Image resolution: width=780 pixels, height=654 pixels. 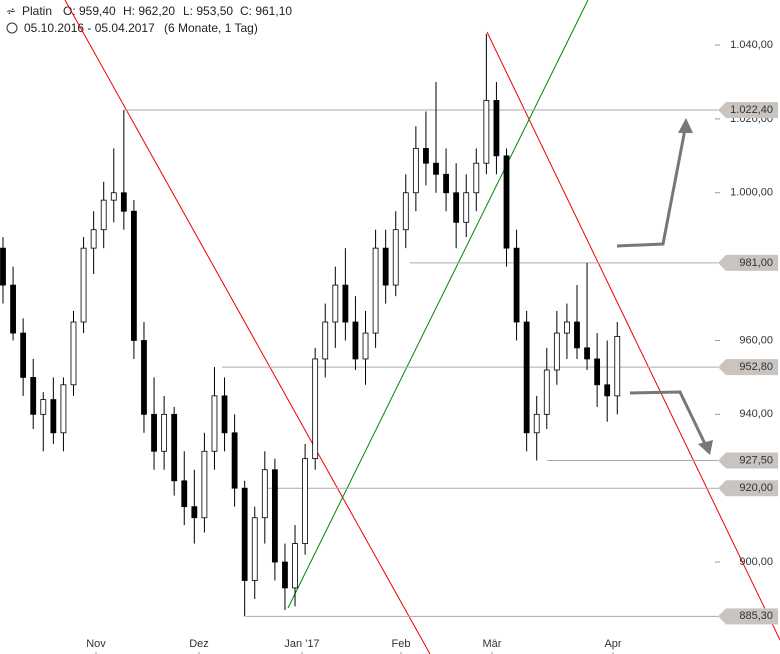 I want to click on x-tick-label: Jan '17, so click(x=301, y=644).